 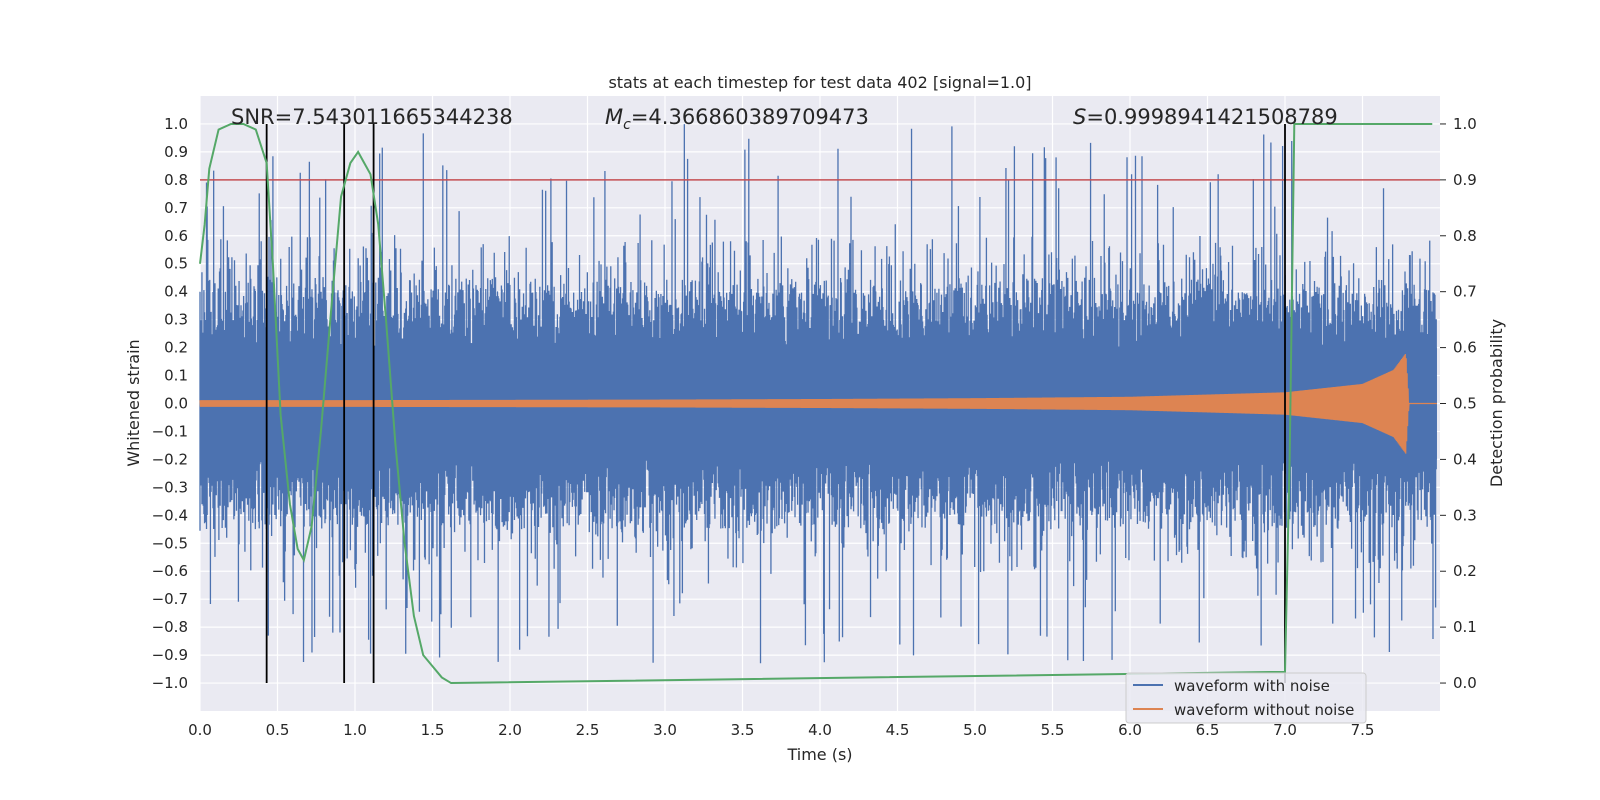 What do you see at coordinates (176, 292) in the screenshot?
I see `y-tick-label-left: 0.4` at bounding box center [176, 292].